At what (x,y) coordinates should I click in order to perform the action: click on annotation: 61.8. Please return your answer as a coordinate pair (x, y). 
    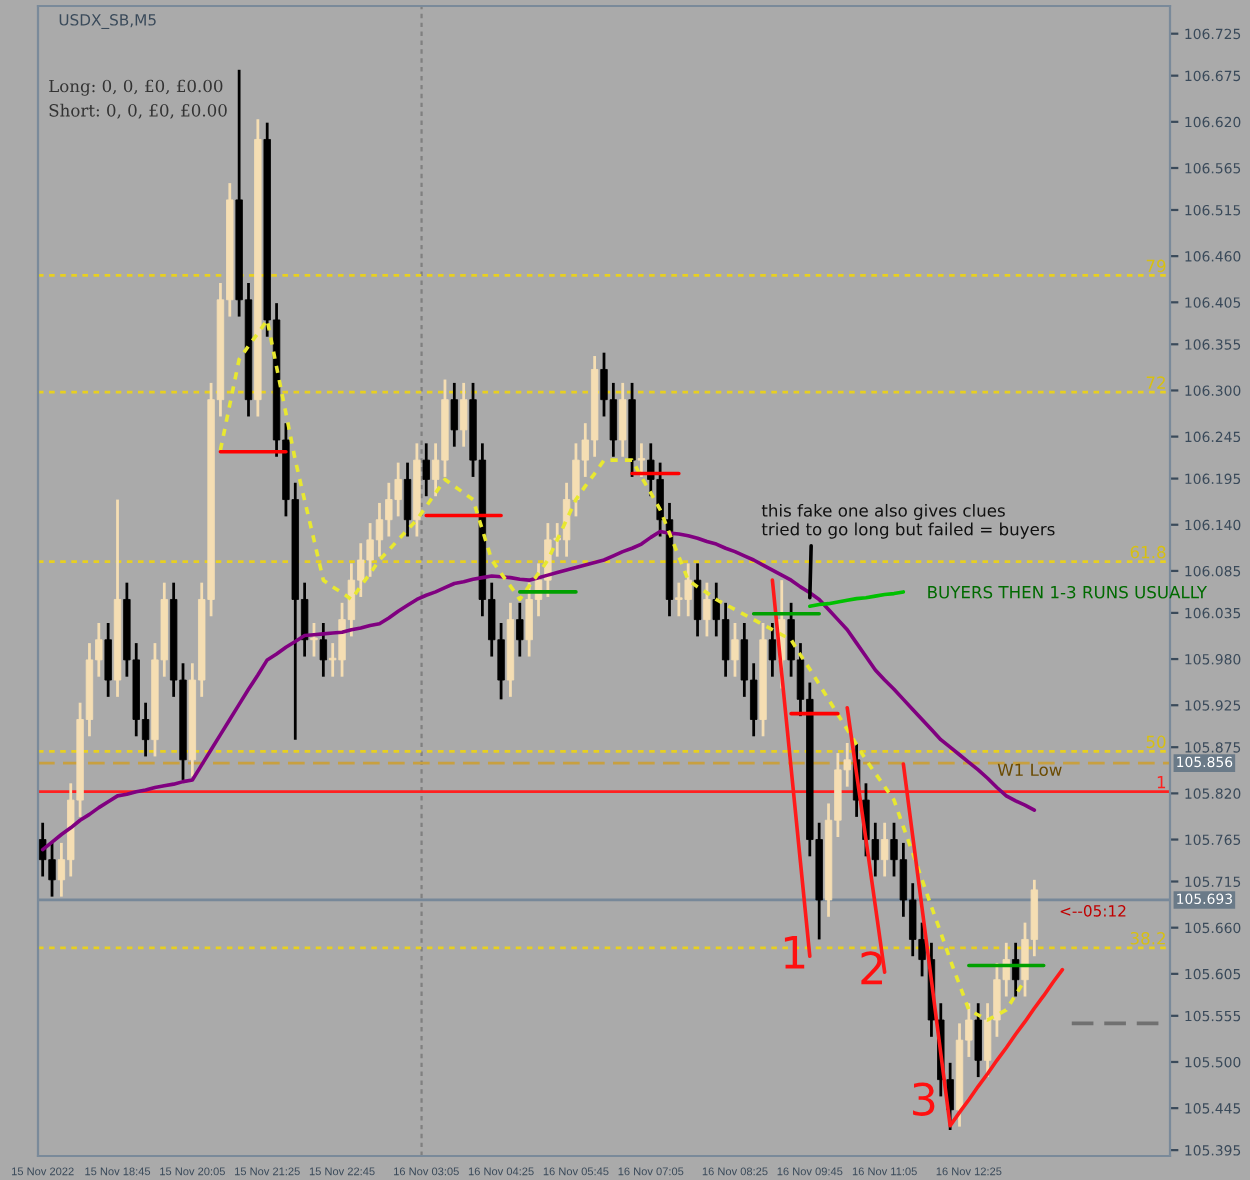
    Looking at the image, I should click on (1148, 552).